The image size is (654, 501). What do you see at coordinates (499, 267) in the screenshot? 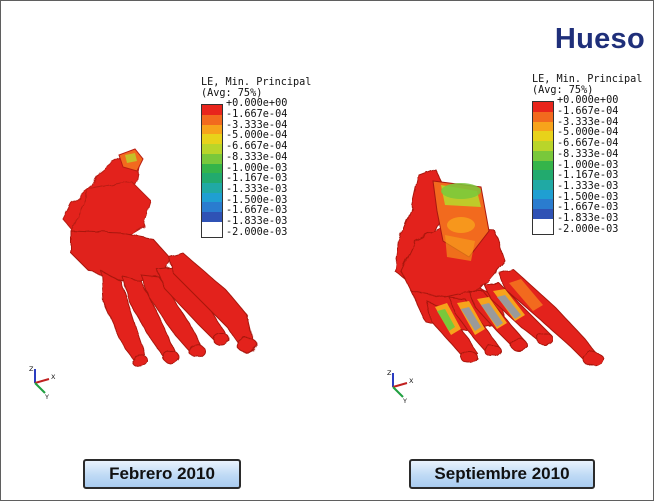
I see `foot-model-september` at bounding box center [499, 267].